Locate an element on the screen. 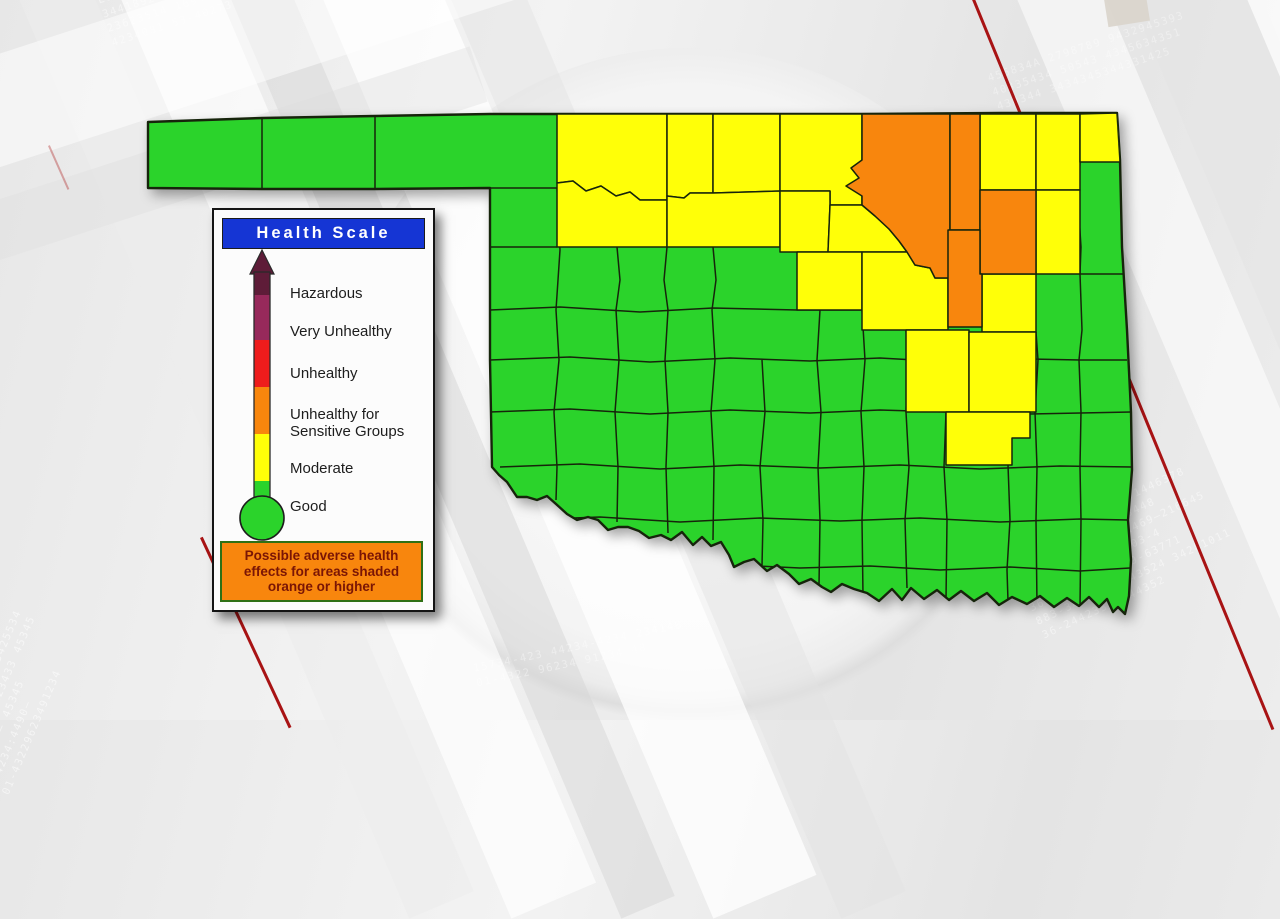 The height and width of the screenshot is (919, 1280). thermometer-seg-unhealthy is located at coordinates (262, 363).